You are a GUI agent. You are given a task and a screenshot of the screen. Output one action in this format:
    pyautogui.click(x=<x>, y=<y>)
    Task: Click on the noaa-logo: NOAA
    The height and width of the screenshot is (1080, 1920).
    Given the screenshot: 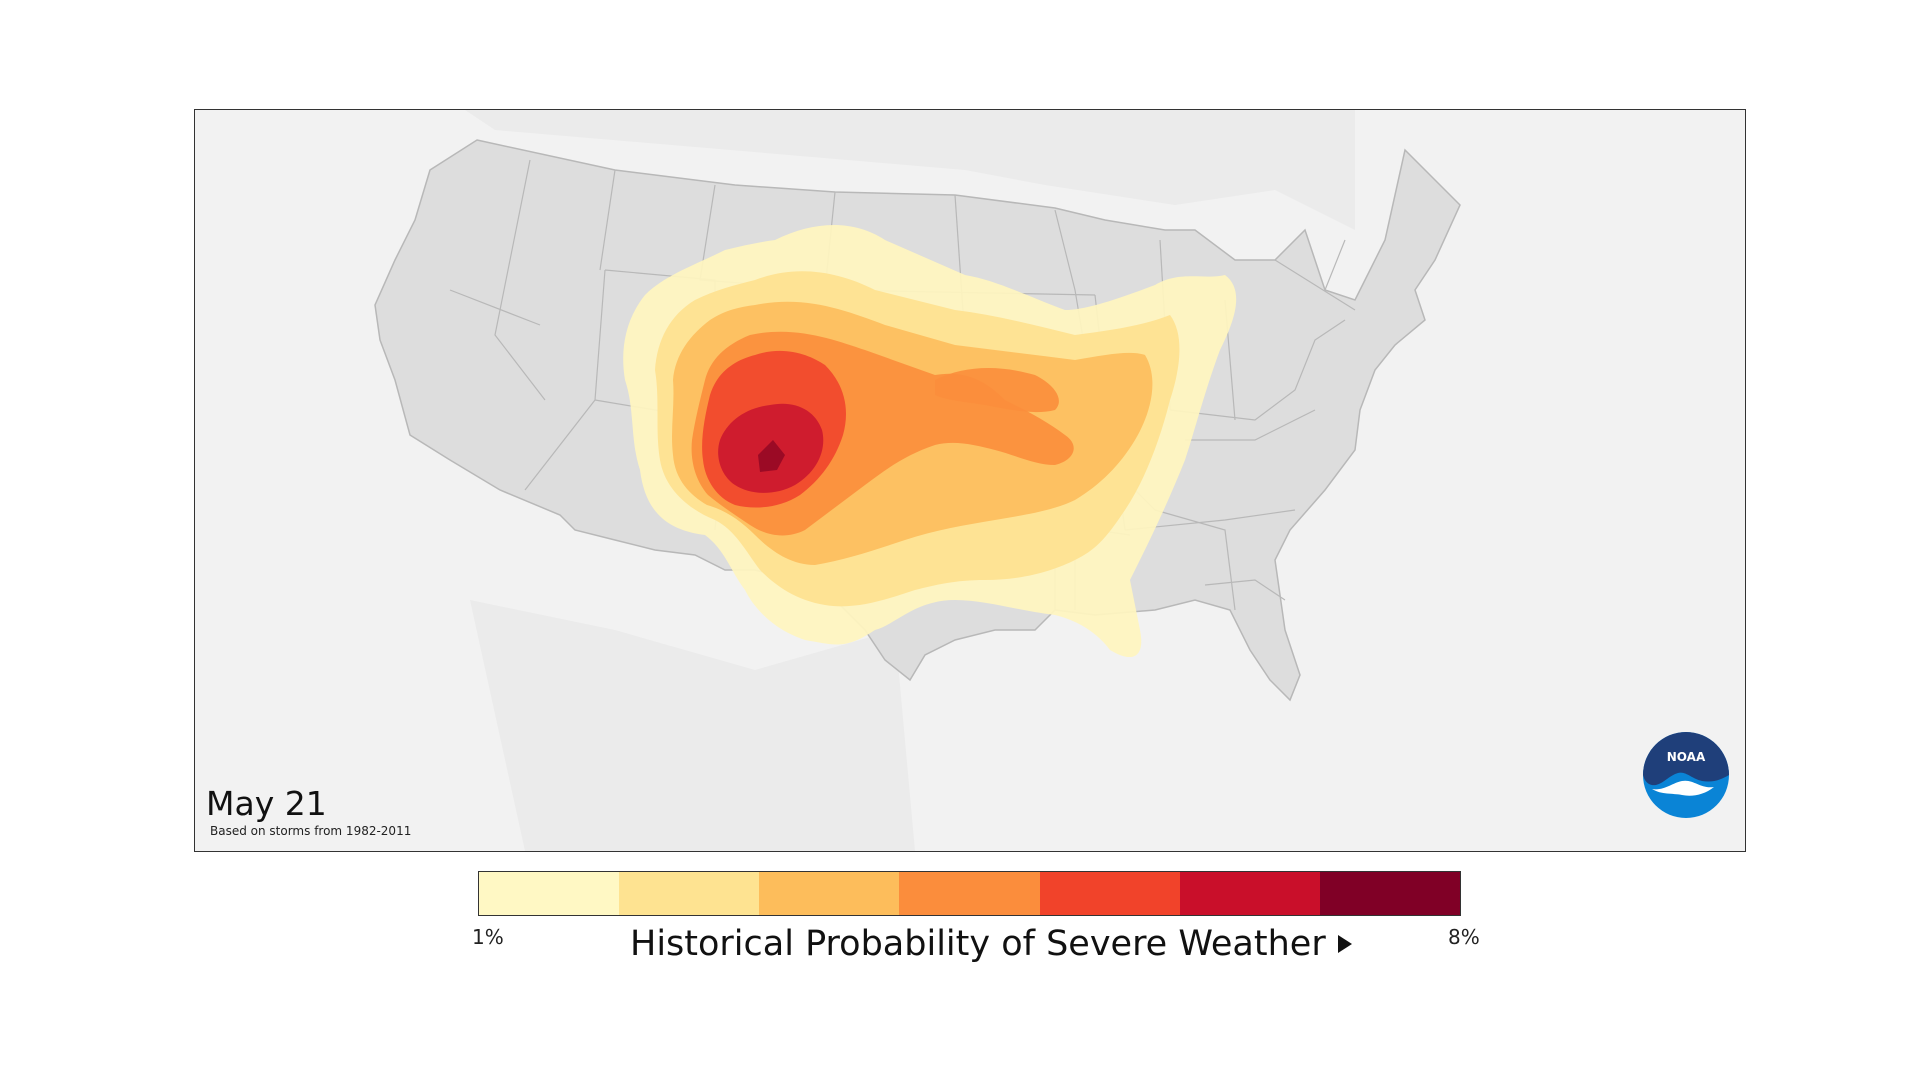 What is the action you would take?
    pyautogui.click(x=1686, y=775)
    